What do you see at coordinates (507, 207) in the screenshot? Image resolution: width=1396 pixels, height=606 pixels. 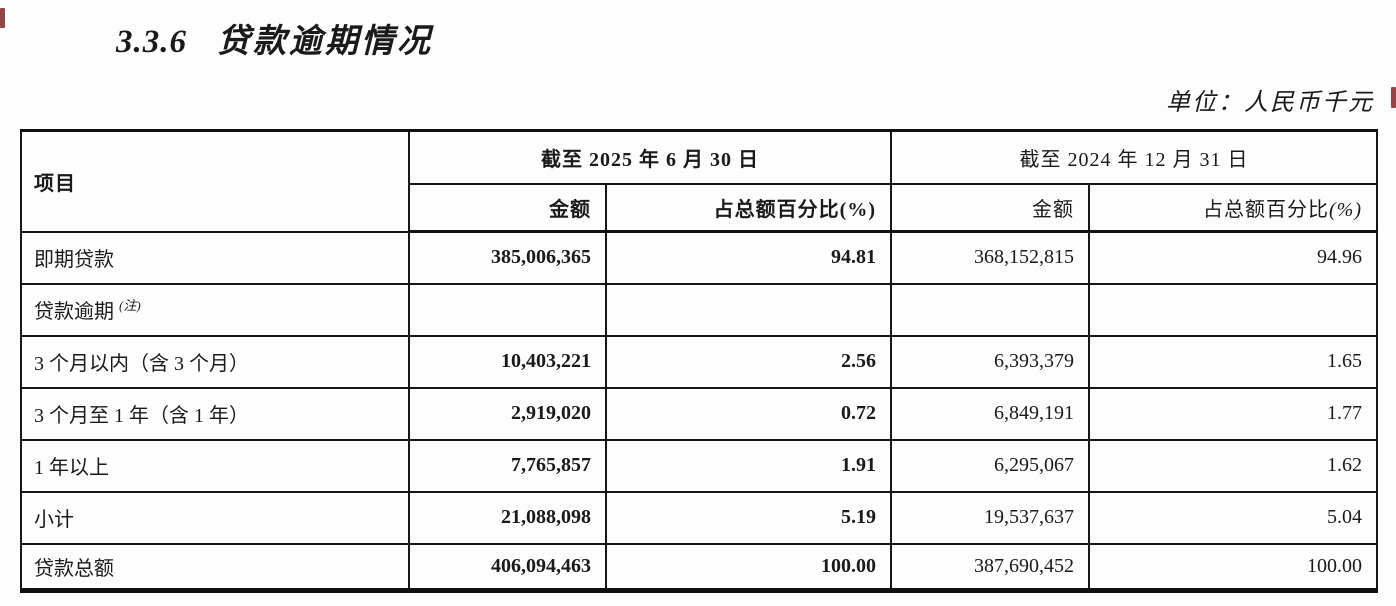 I see `column-header-amount-2025: 金额` at bounding box center [507, 207].